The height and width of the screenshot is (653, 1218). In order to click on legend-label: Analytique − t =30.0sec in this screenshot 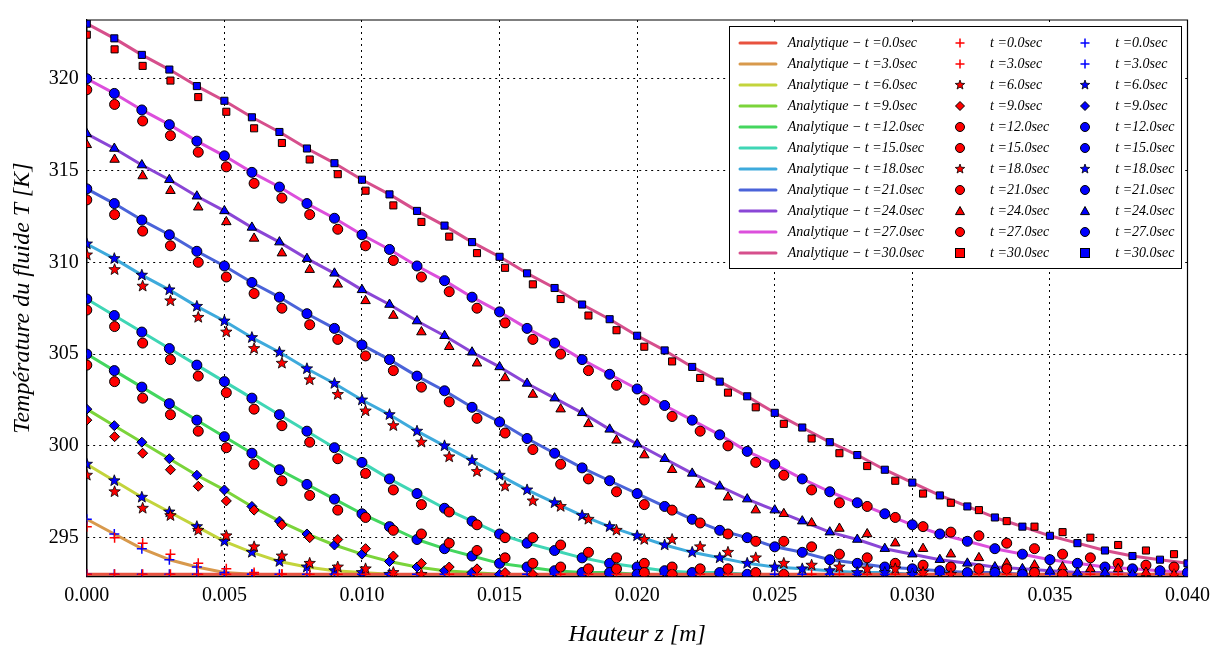, I will do `click(856, 253)`.